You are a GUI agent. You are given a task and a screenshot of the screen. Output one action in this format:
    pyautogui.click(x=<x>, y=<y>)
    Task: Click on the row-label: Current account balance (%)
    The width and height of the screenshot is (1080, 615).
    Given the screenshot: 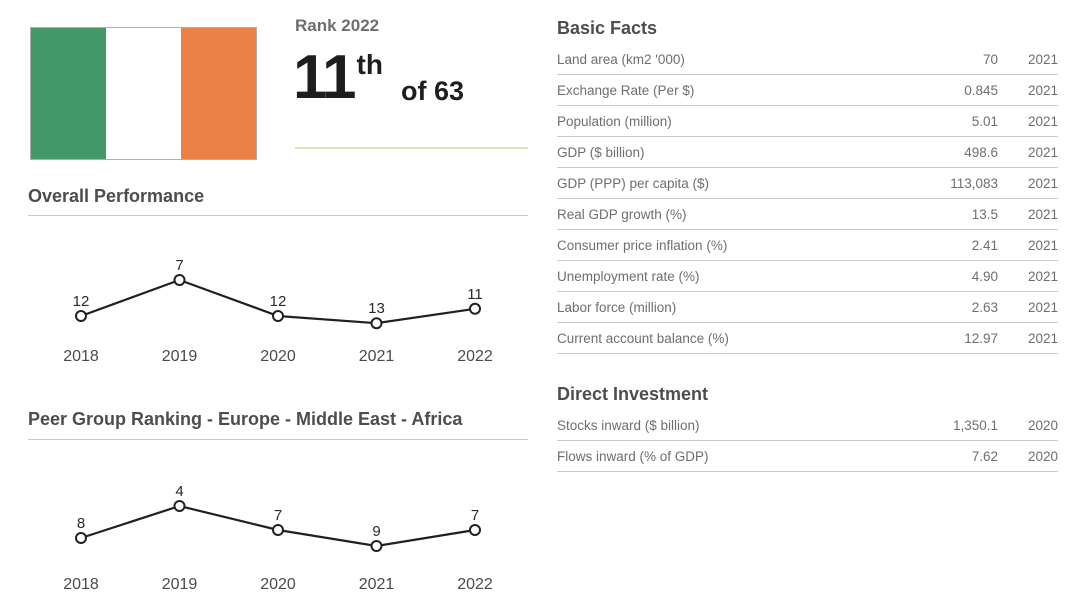 What is the action you would take?
    pyautogui.click(x=643, y=338)
    